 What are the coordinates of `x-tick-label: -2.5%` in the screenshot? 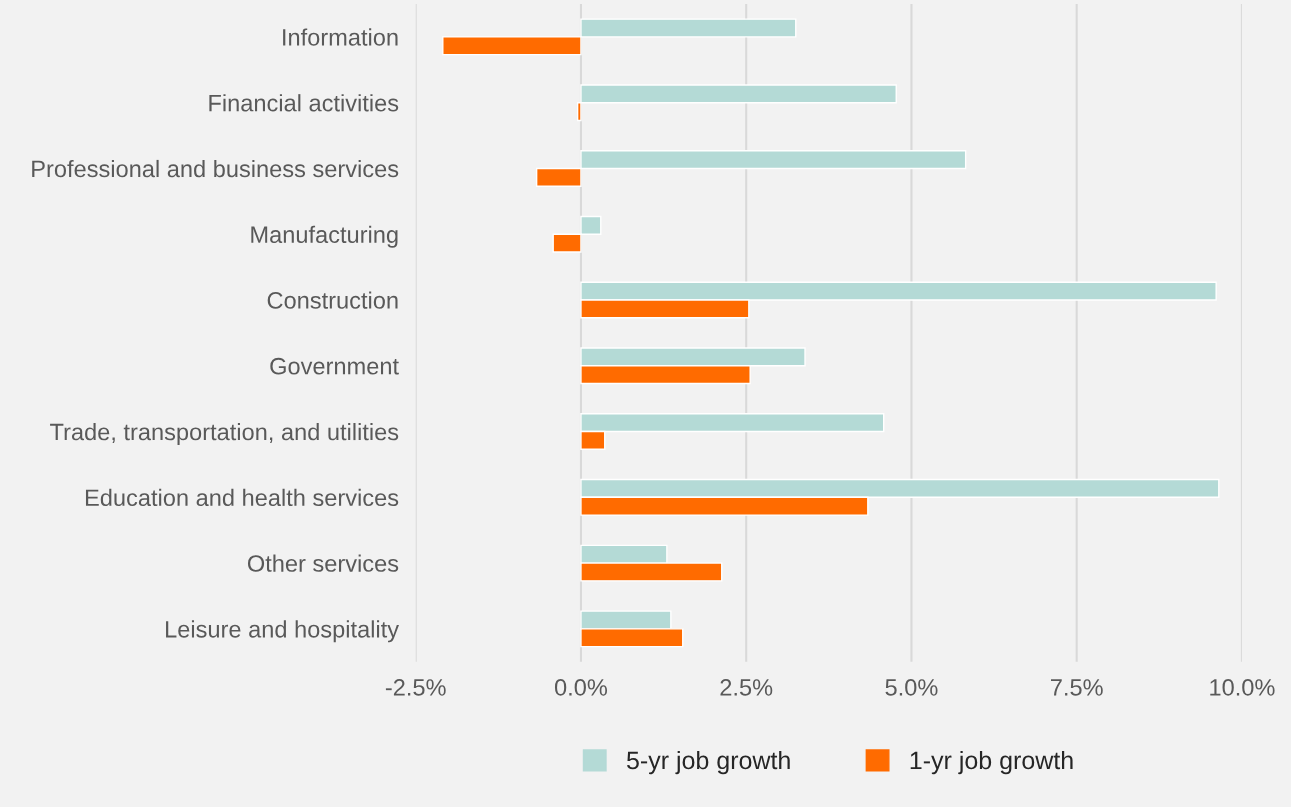 It's located at (415, 687).